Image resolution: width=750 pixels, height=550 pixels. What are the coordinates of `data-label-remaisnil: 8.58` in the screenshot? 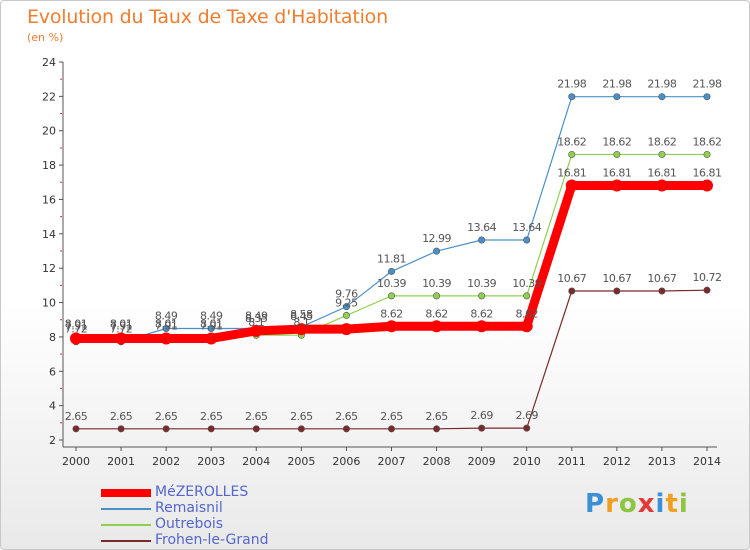 It's located at (301, 314).